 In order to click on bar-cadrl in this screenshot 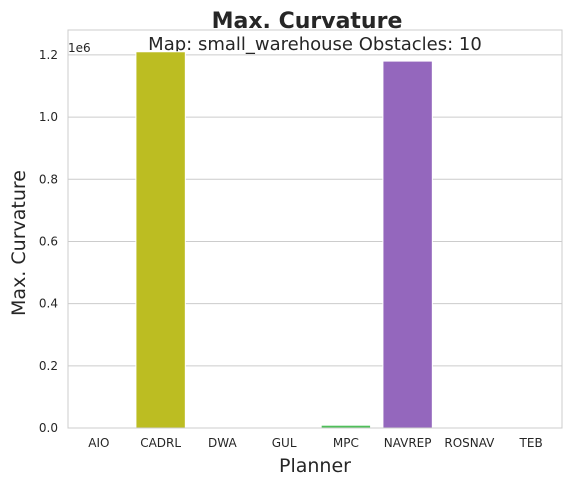, I will do `click(160, 240)`.